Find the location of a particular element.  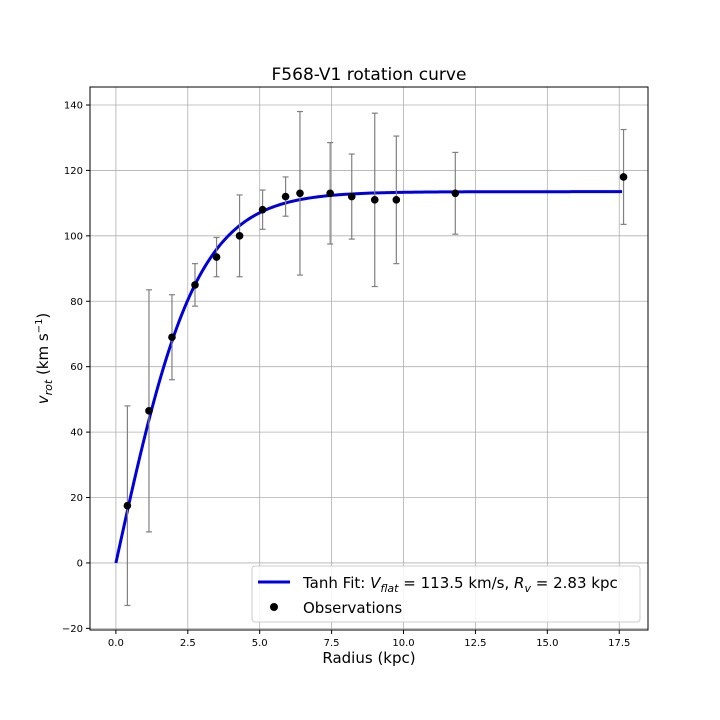

y-tick-label: 40 is located at coordinates (76, 433).